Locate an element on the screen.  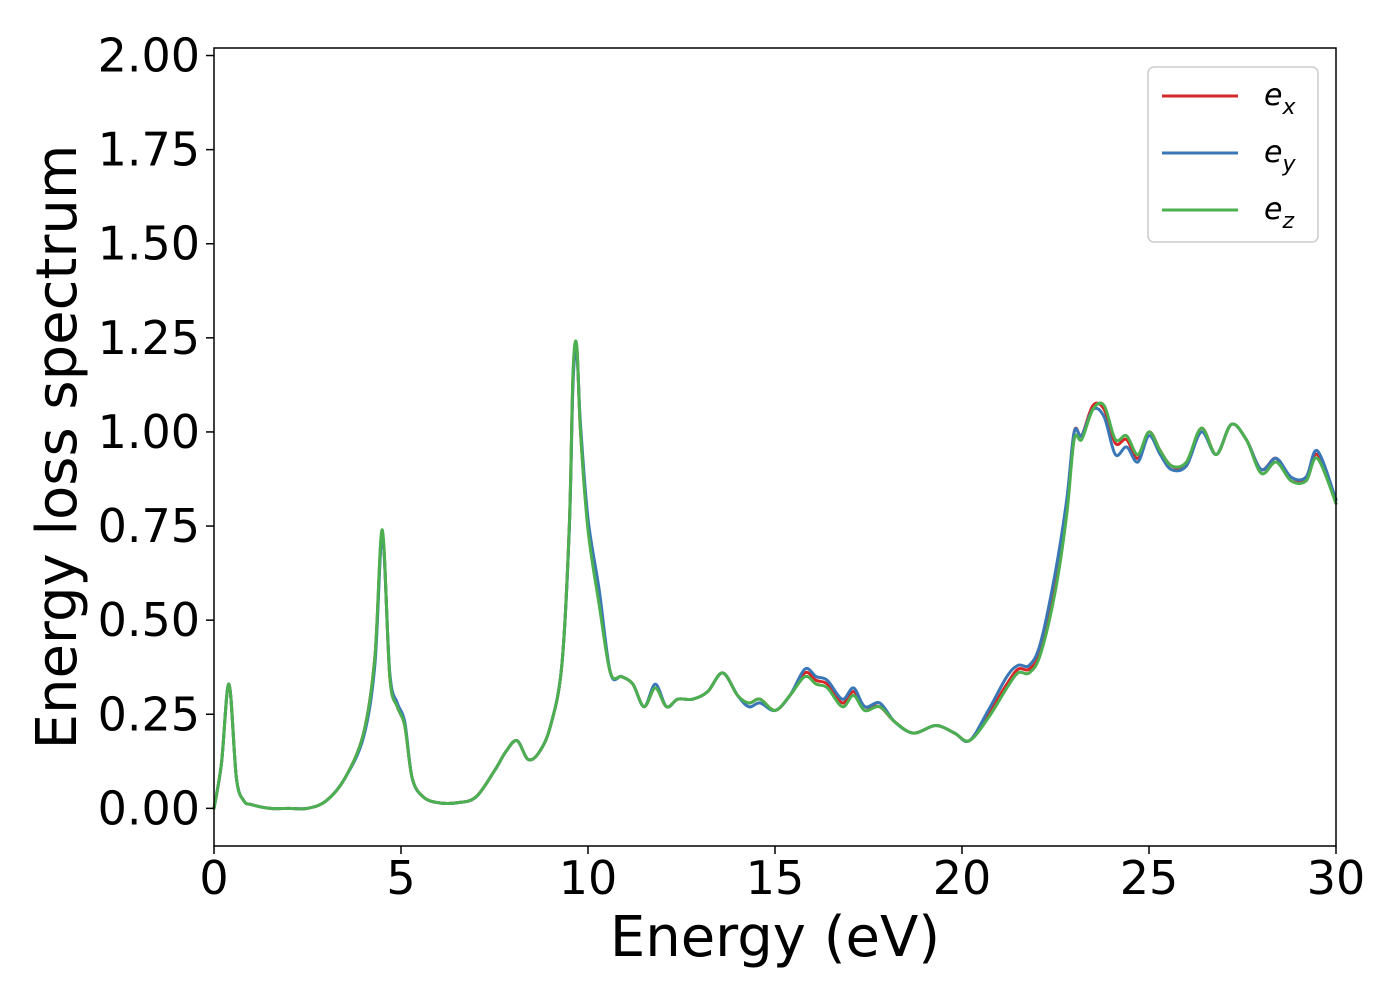
x-tick-label: 20 is located at coordinates (962, 878).